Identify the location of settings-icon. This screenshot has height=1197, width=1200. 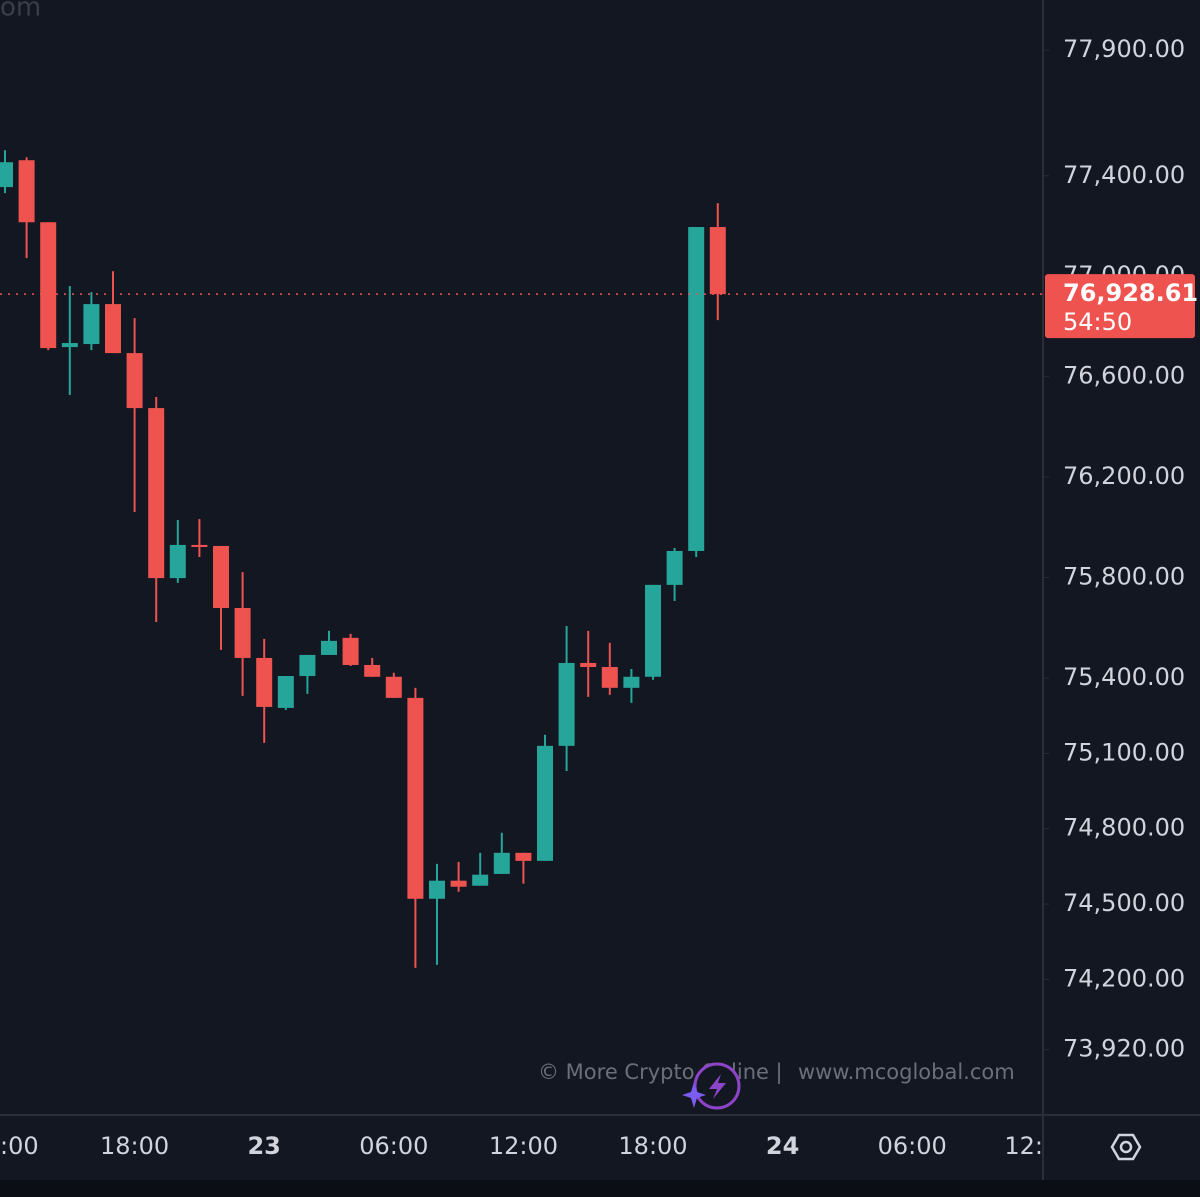
(1126, 1147).